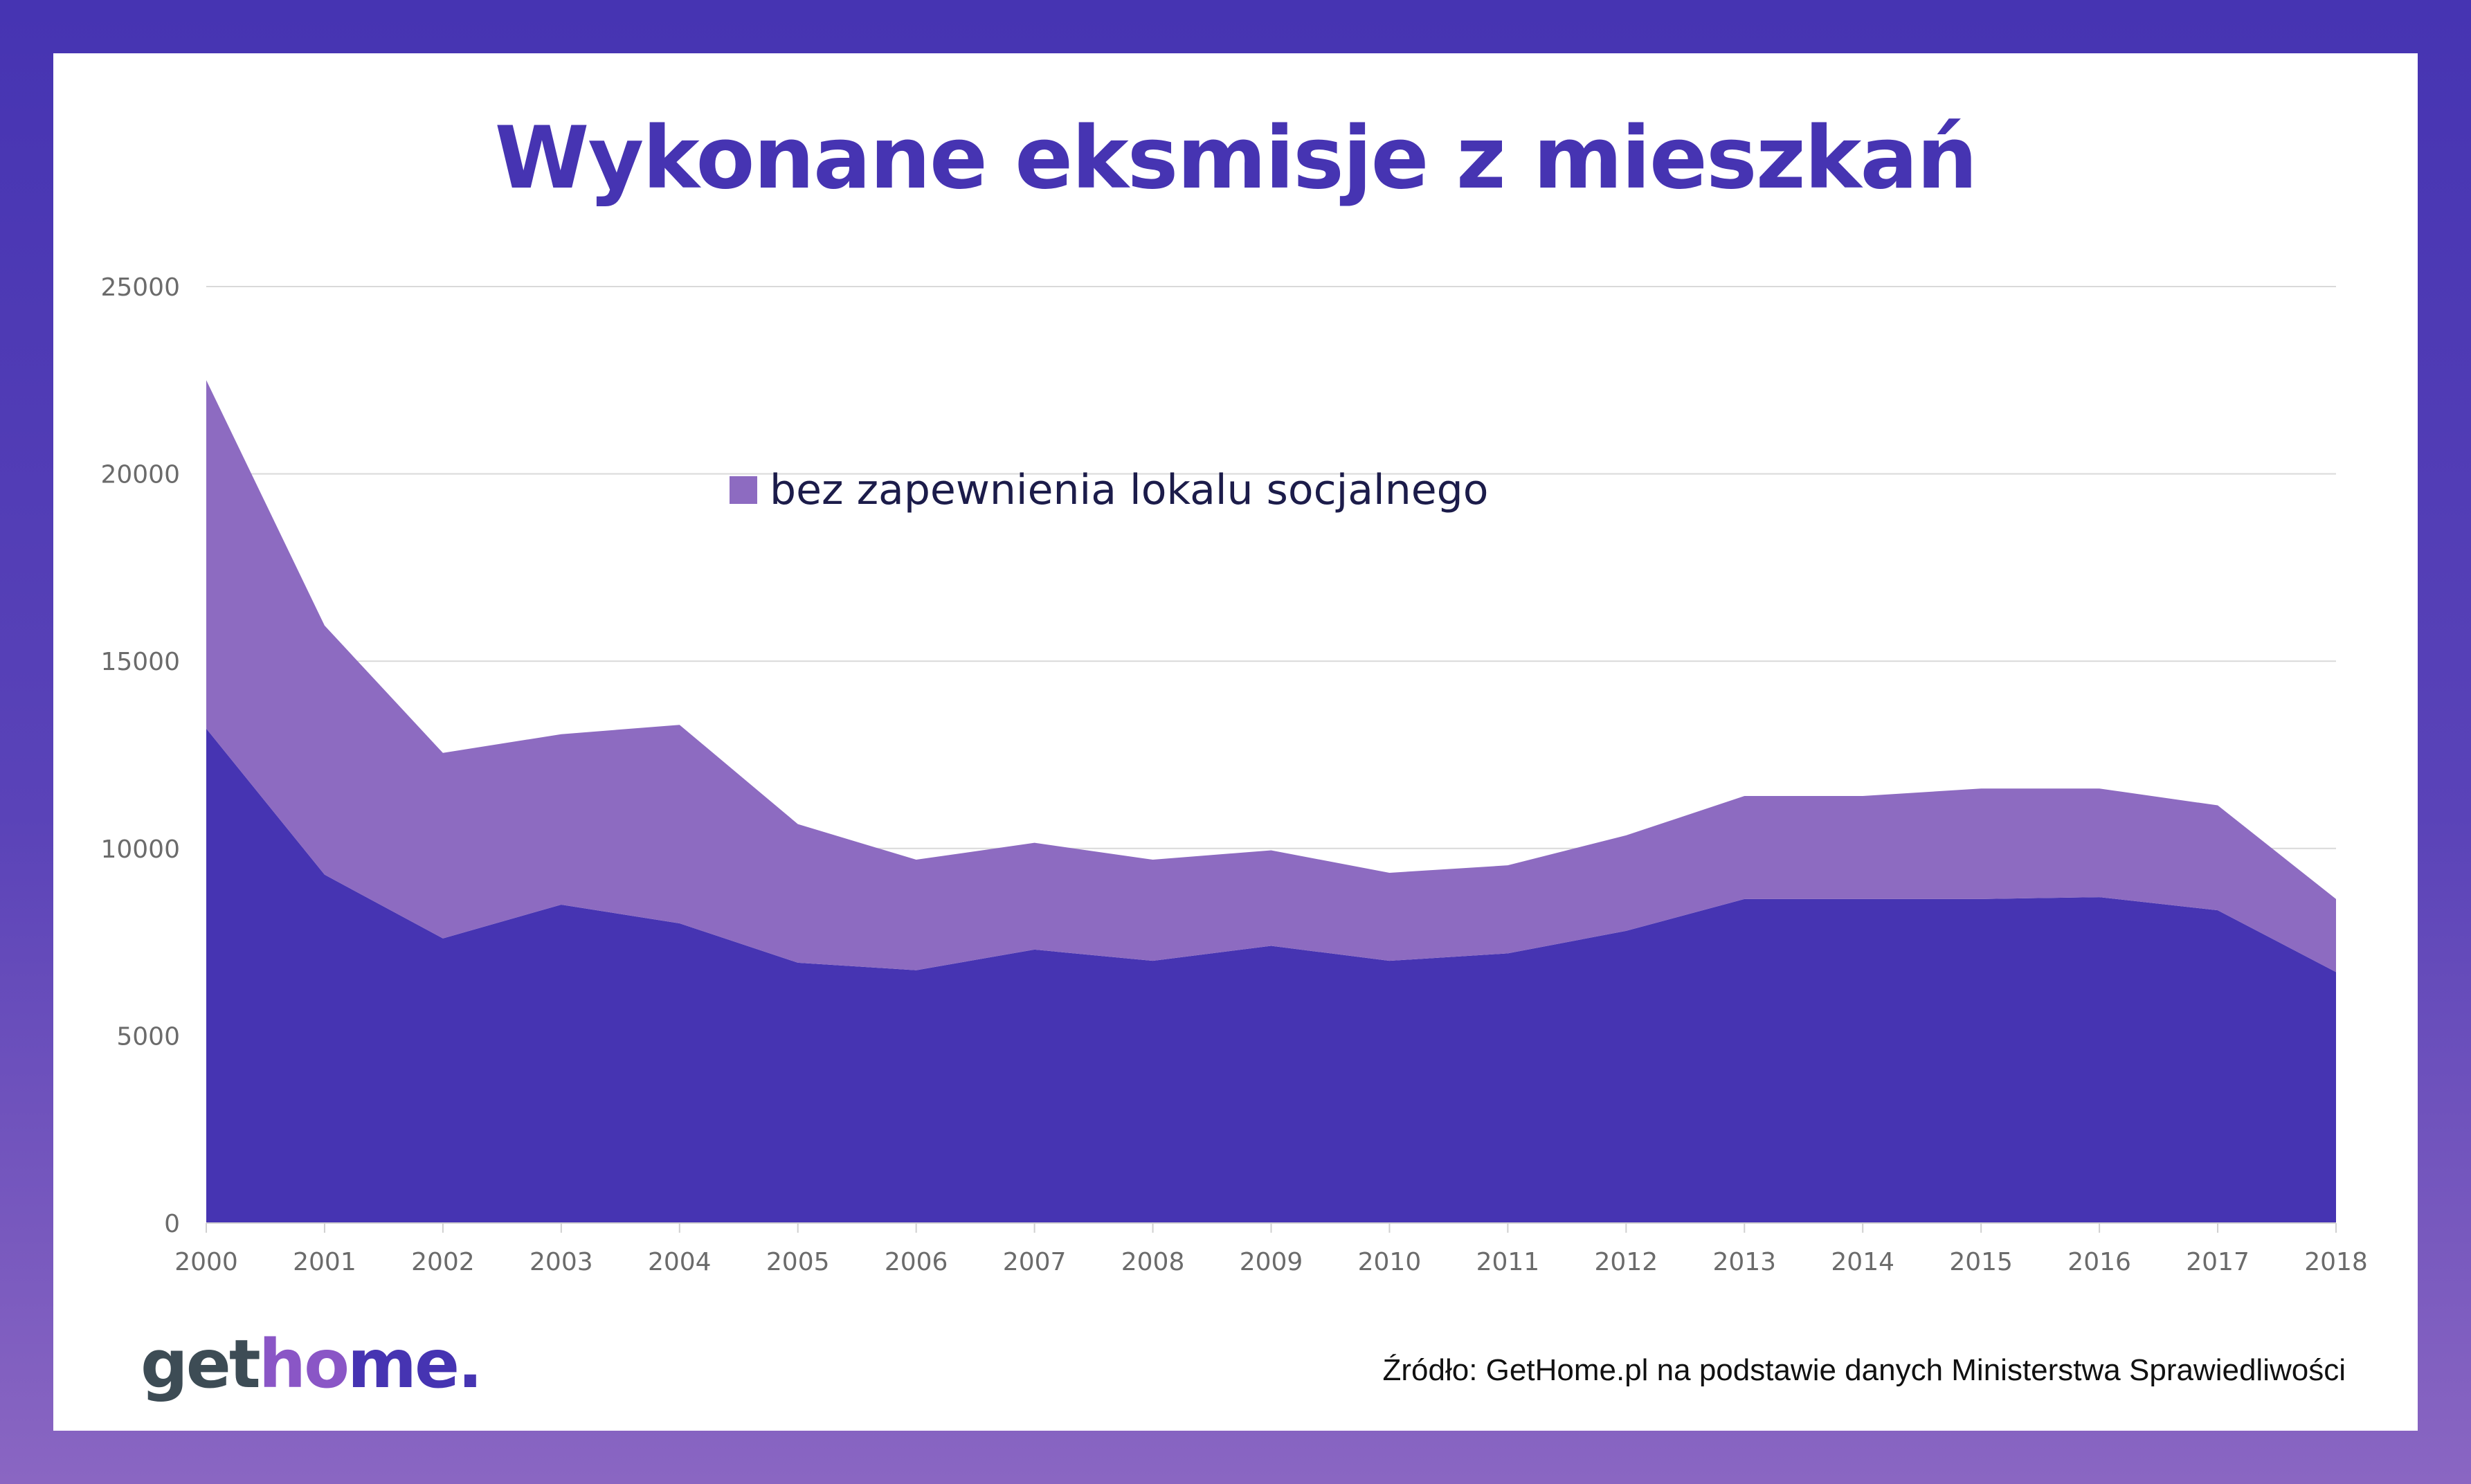 The width and height of the screenshot is (2471, 1484). Describe the element at coordinates (443, 1262) in the screenshot. I see `x-tick-label: 2002` at that location.